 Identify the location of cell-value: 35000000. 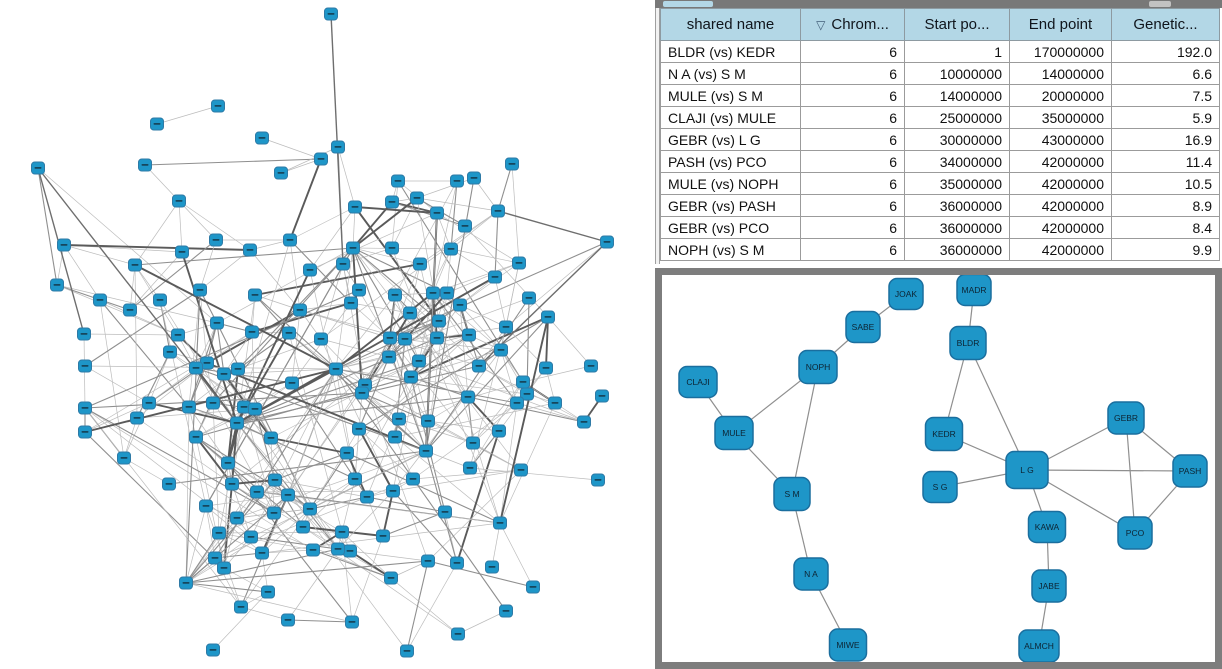
(1060, 117).